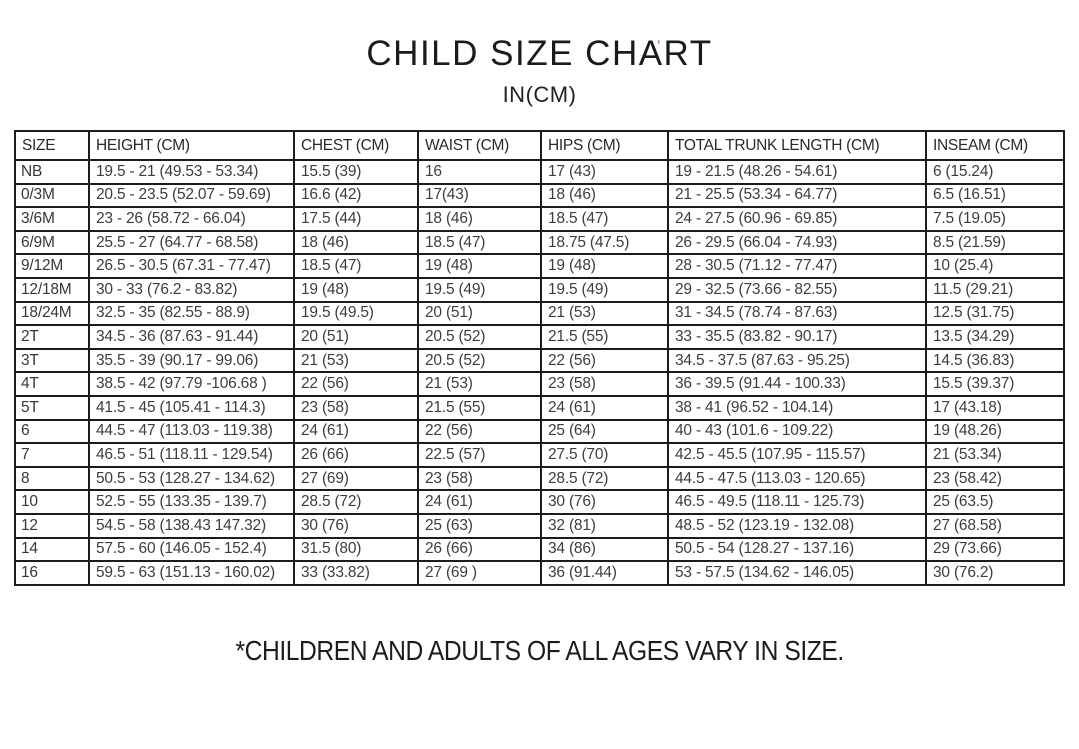 The height and width of the screenshot is (749, 1079). What do you see at coordinates (52, 384) in the screenshot?
I see `cell-size: 4T` at bounding box center [52, 384].